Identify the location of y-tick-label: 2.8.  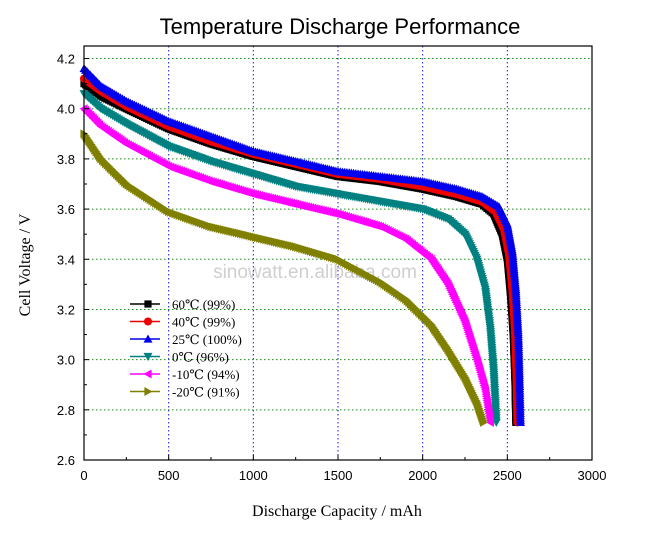
(66, 410).